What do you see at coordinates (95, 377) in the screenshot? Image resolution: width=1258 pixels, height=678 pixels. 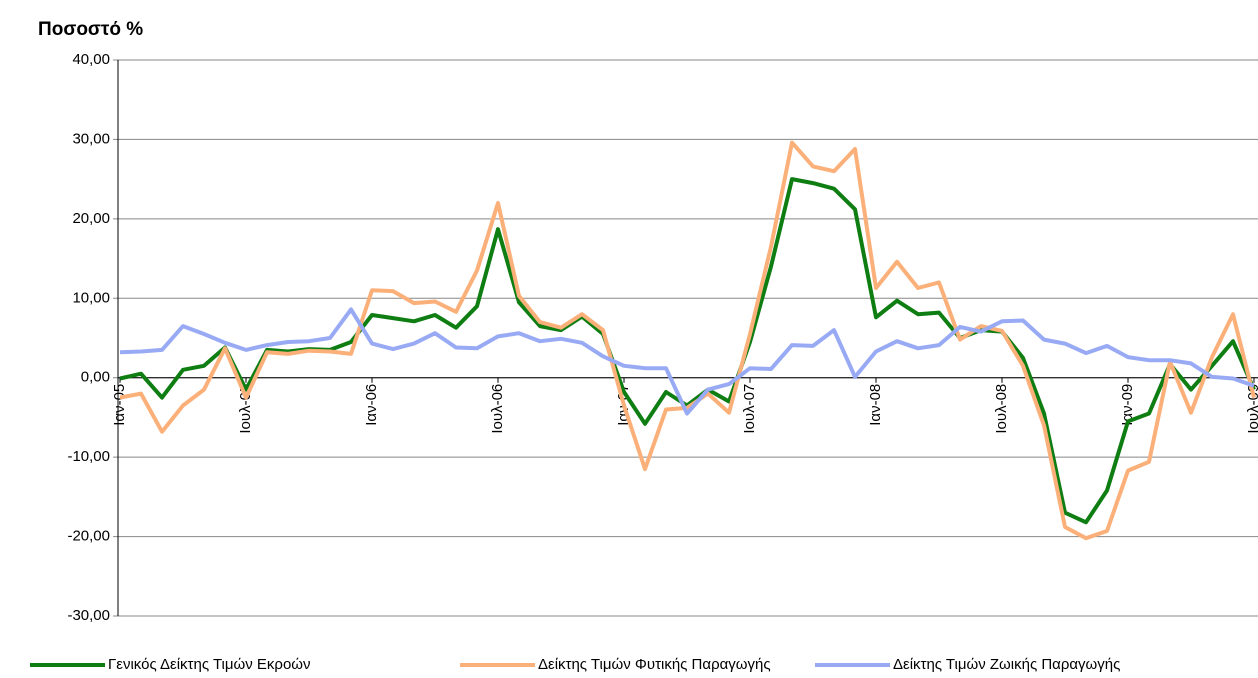 I see `y-tick-label: 0,00` at bounding box center [95, 377].